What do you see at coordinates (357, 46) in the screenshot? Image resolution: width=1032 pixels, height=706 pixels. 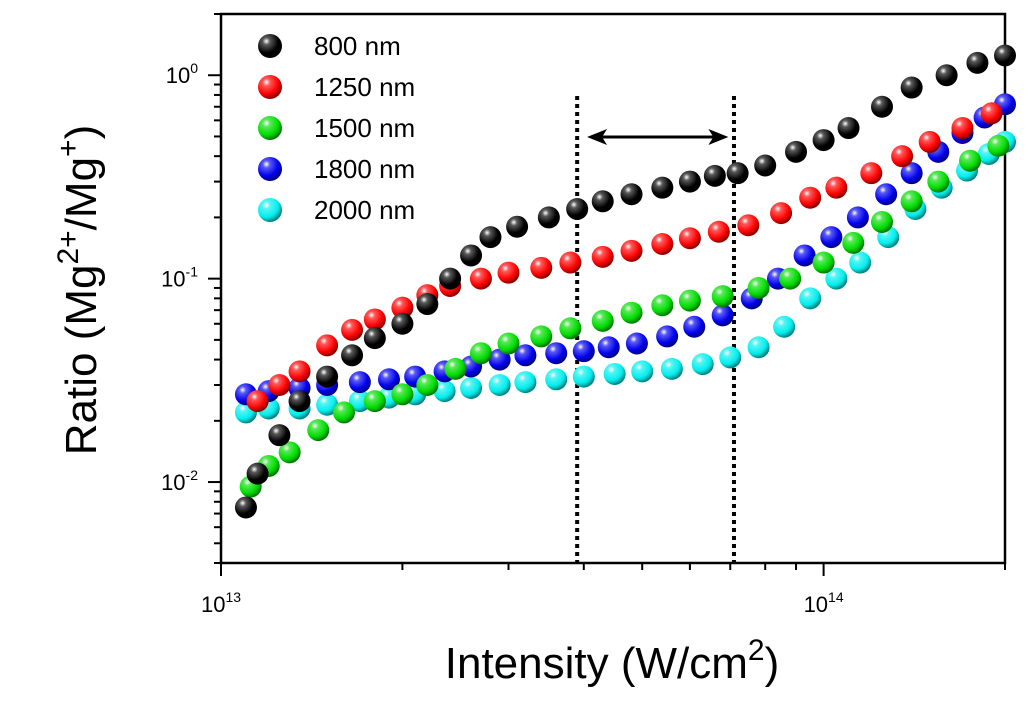 I see `legend-label: 800 nm` at bounding box center [357, 46].